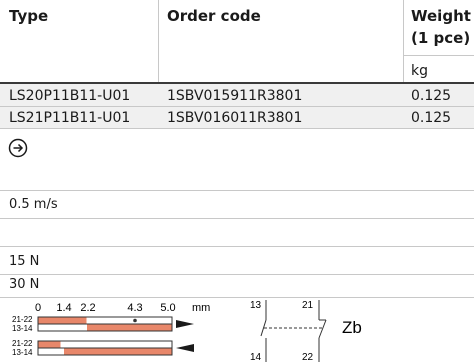 The image size is (474, 362). Describe the element at coordinates (63, 308) in the screenshot. I see `scale-label: 1.4` at that location.